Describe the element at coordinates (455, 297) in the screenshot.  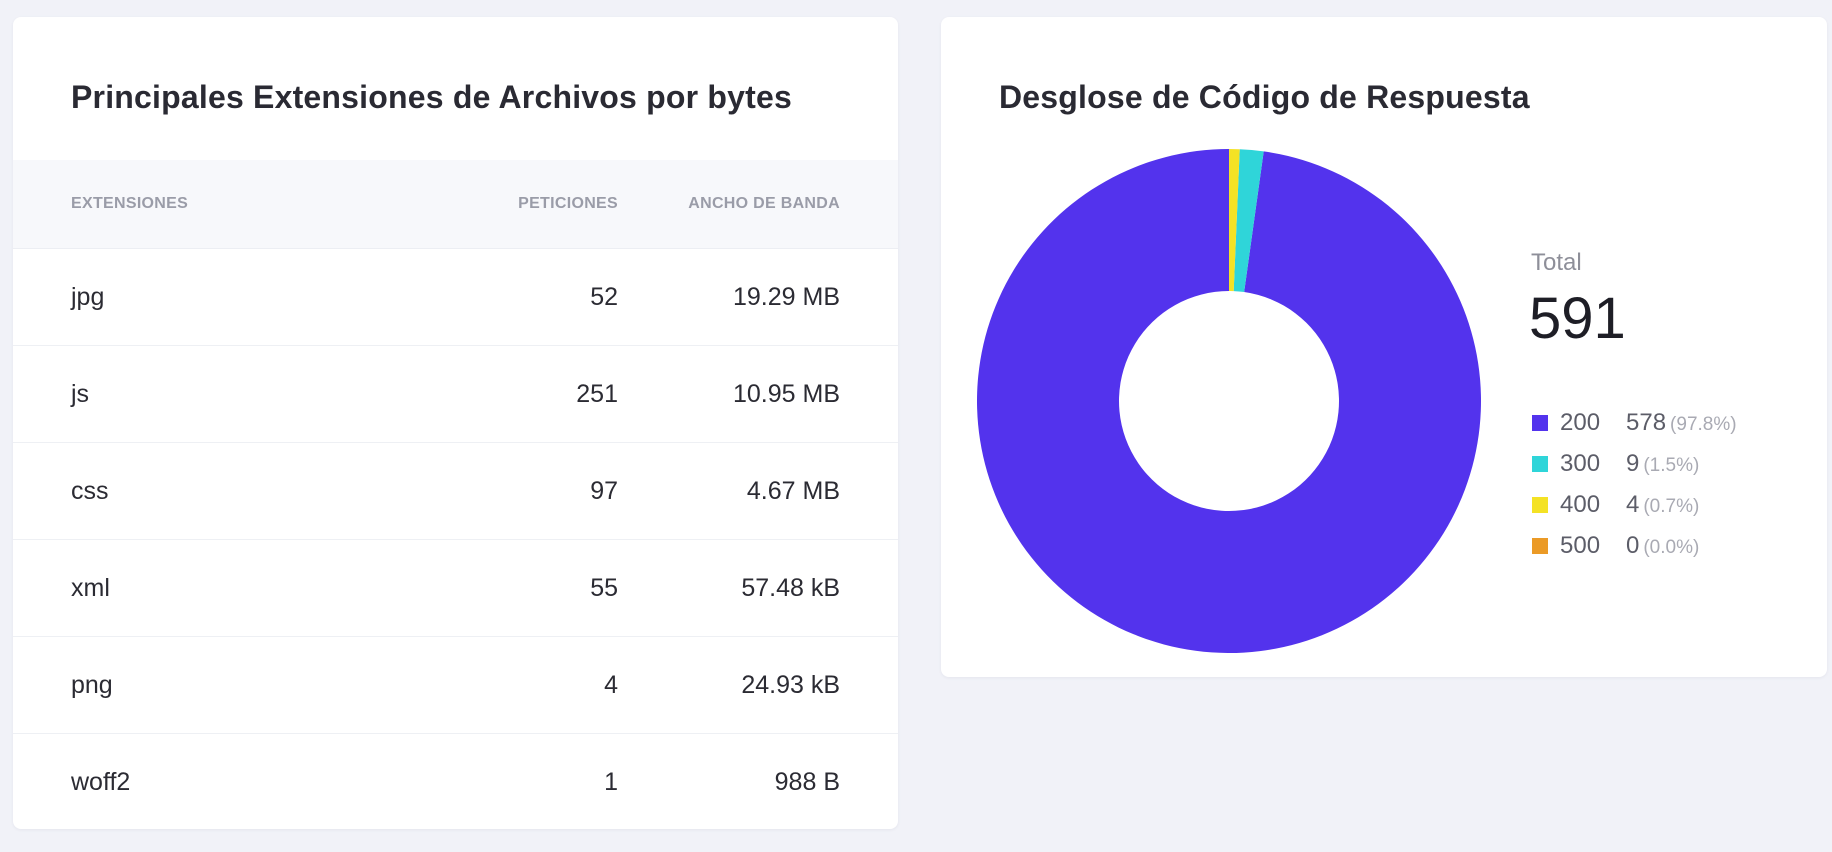
I see `table-row: jpg 52 19.29 MB` at that location.